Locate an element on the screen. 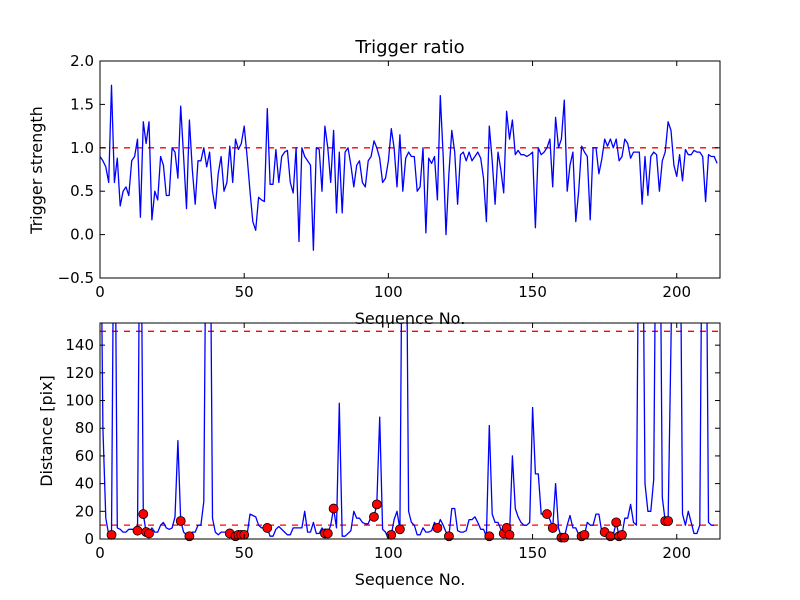  y-tick-label: 100 is located at coordinates (79, 401).